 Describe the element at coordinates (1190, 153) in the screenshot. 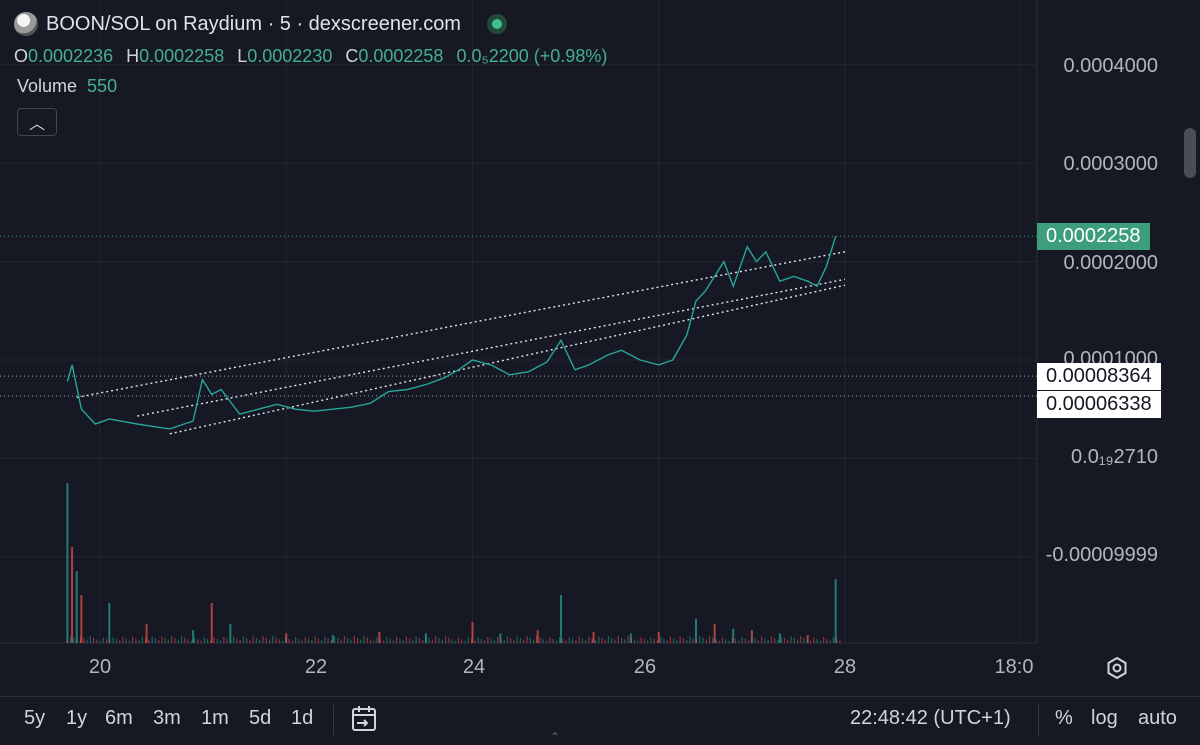

I see `scrollbar-handle` at that location.